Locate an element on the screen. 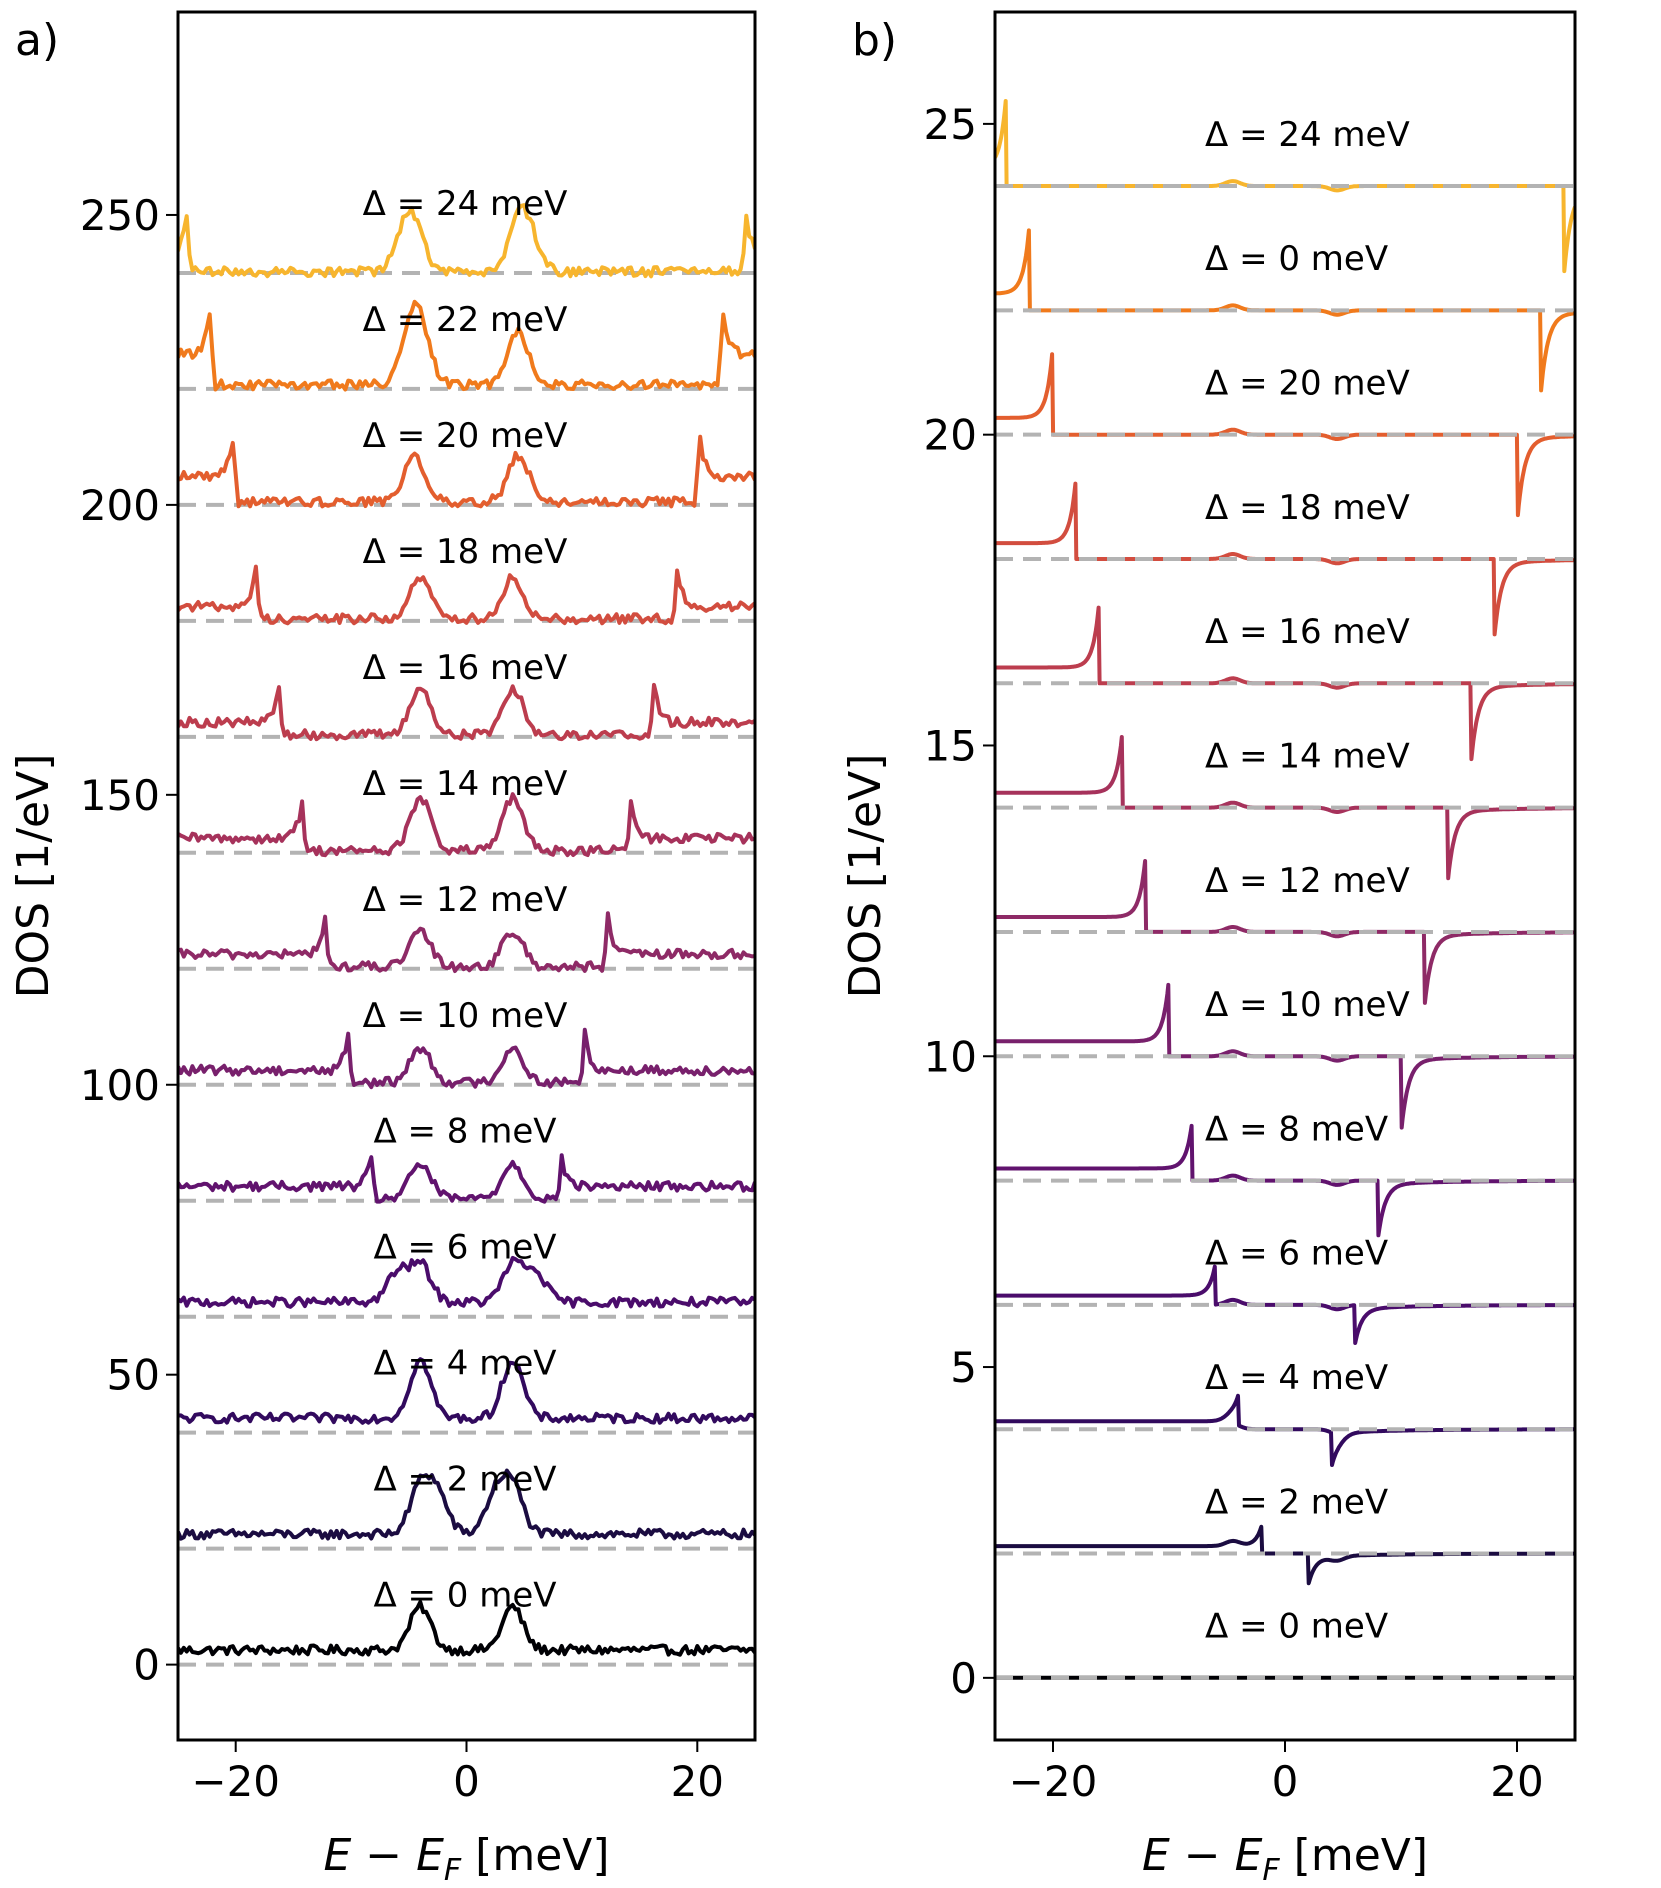 Image resolution: width=1661 pixels, height=1888 pixels. panel-a-xaxis-label: E − EF [meV] is located at coordinates (466, 1859).